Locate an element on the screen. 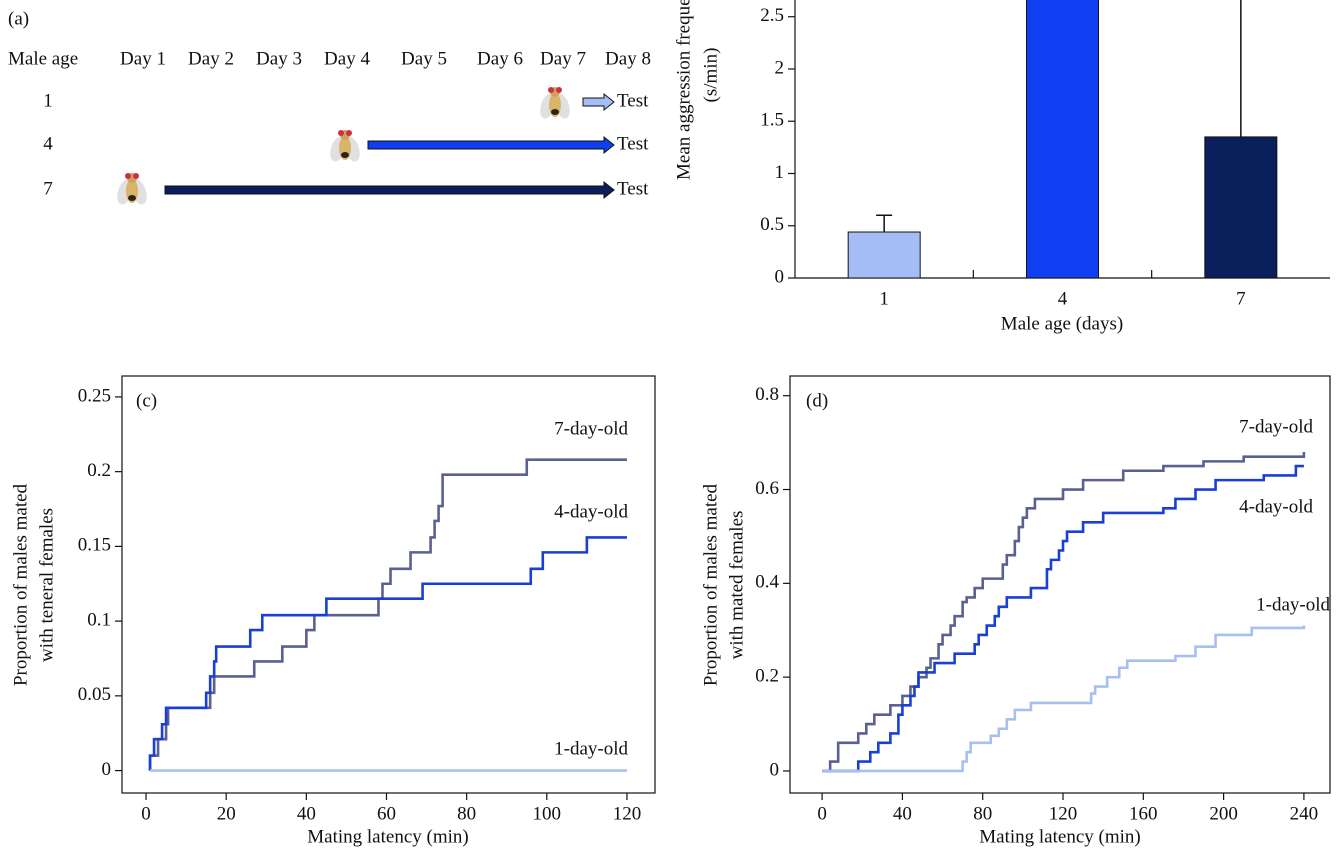 The height and width of the screenshot is (853, 1339). y-axis-label: with mated females is located at coordinates (736, 585).